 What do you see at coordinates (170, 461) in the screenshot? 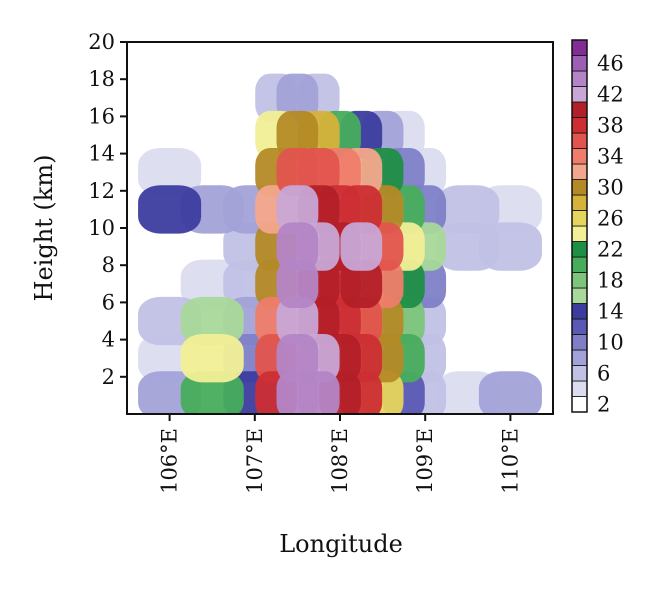
I see `x-tick-label: 106°E` at bounding box center [170, 461].